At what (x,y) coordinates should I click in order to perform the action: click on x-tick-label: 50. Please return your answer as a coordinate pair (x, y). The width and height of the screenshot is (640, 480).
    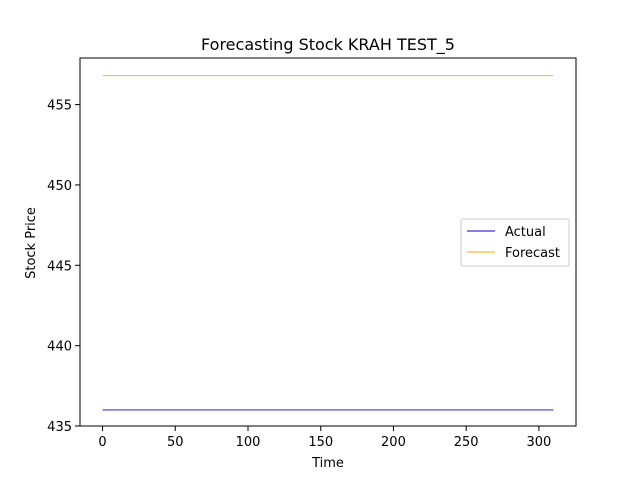
    Looking at the image, I should click on (175, 442).